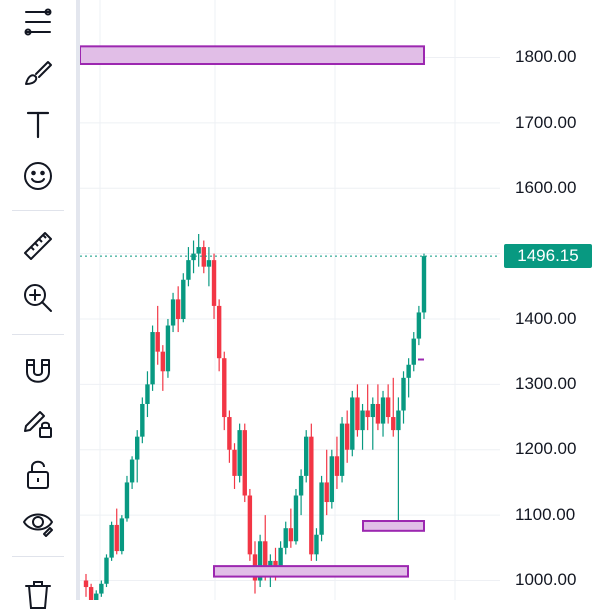 Image resolution: width=600 pixels, height=616 pixels. I want to click on price-tick: 1400.00, so click(546, 318).